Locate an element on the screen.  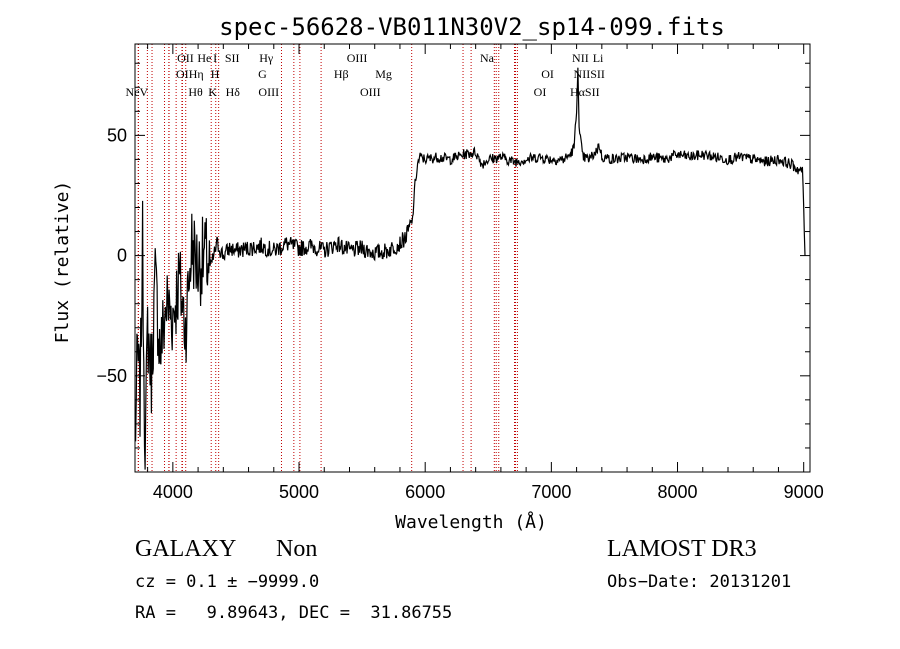
emission-line-label: G is located at coordinates (262, 74).